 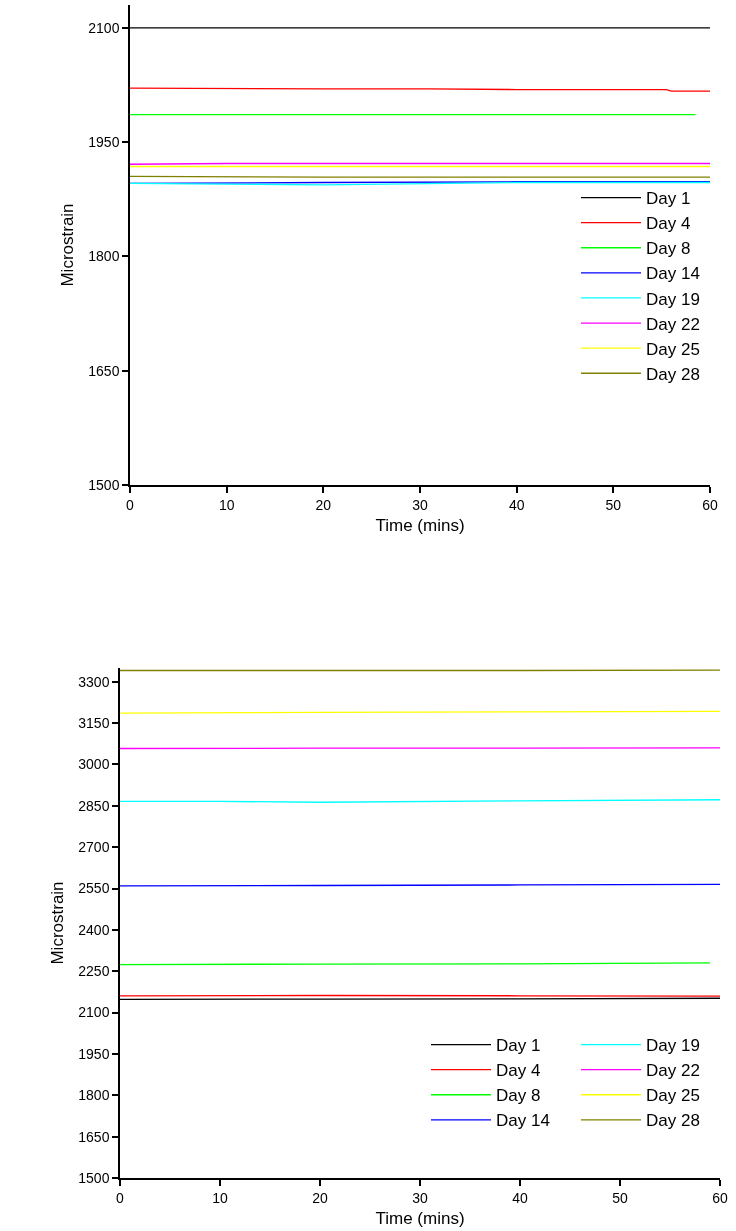 What do you see at coordinates (94, 805) in the screenshot?
I see `y-tick-label: 2850` at bounding box center [94, 805].